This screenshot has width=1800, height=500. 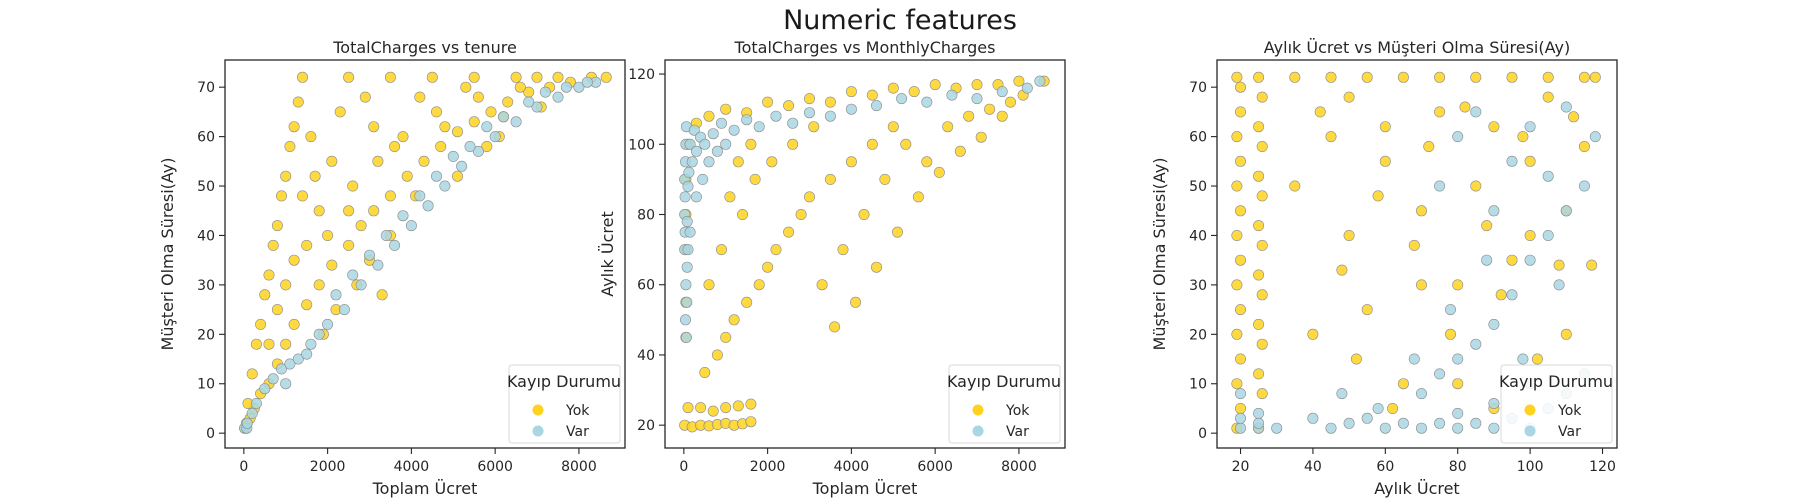 I want to click on x-tick-label: 80, so click(x=1458, y=467).